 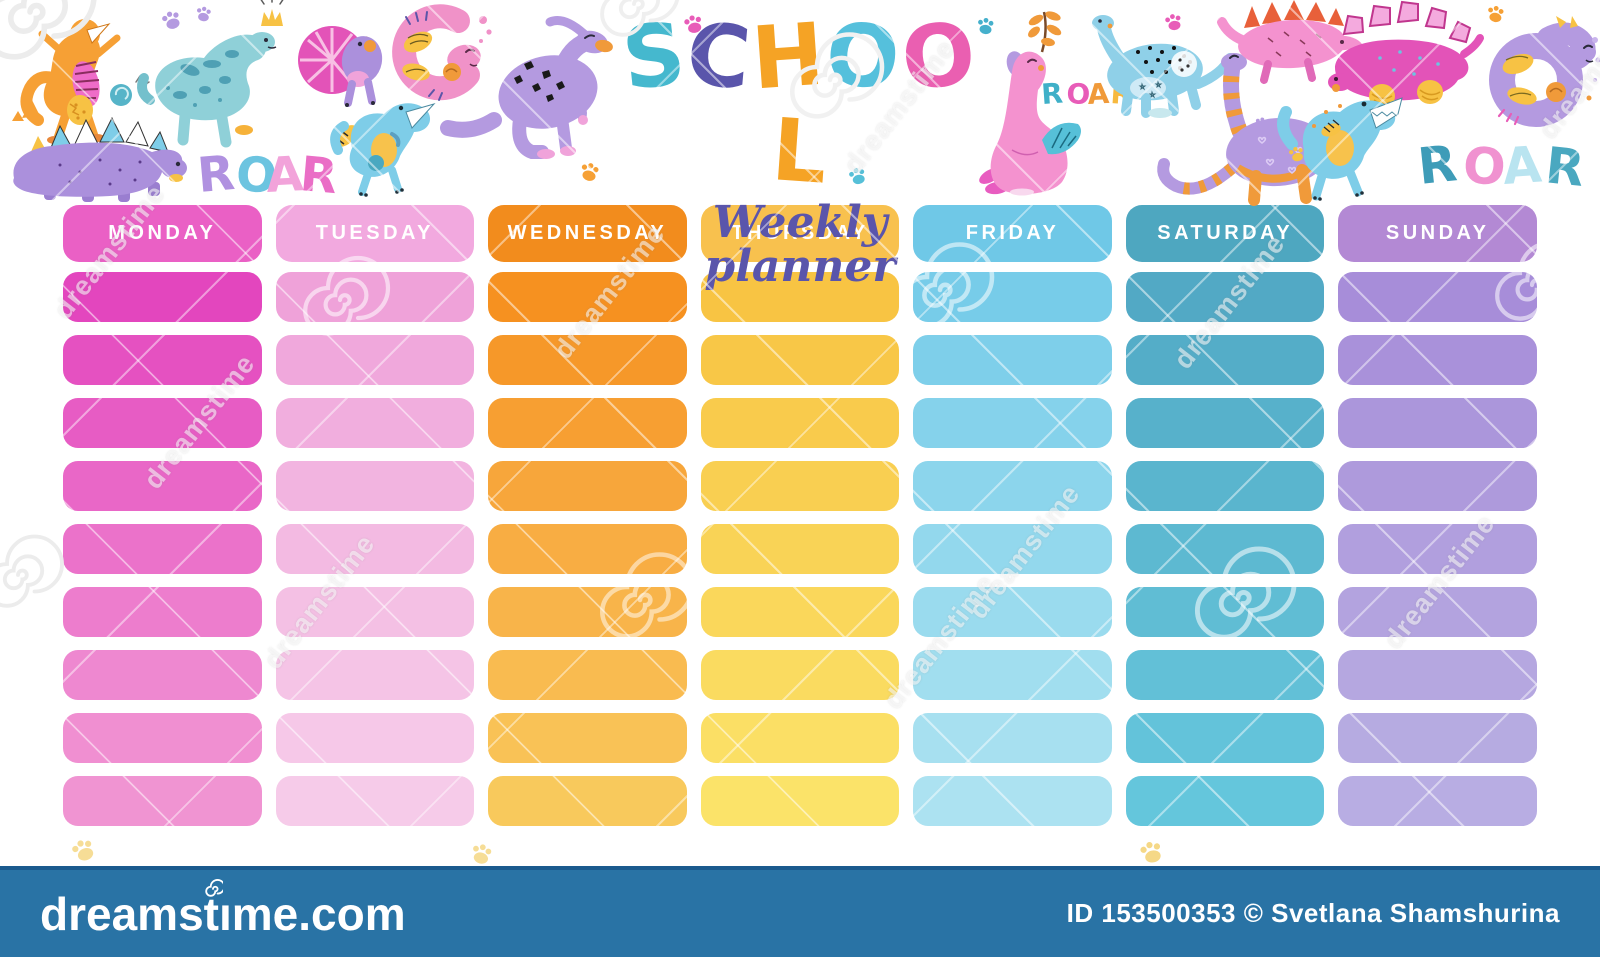 I want to click on dino-trex-blue-left, so click(x=383, y=150).